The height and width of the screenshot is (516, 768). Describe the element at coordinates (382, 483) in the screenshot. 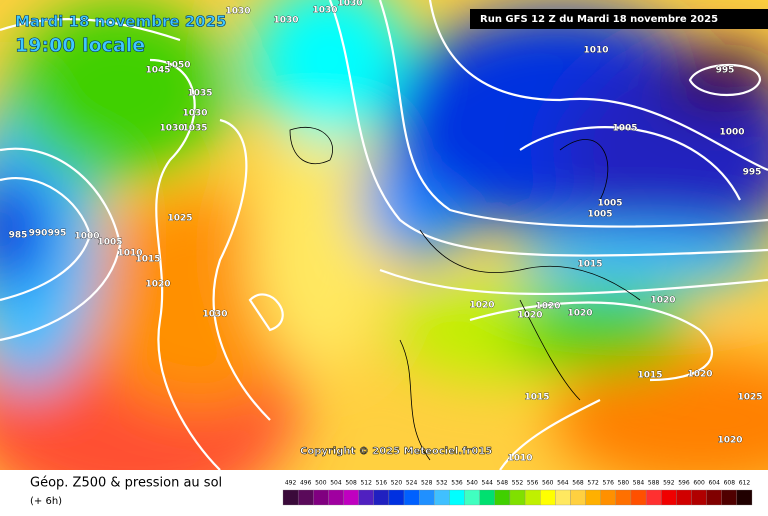

I see `legend-label: 516` at that location.